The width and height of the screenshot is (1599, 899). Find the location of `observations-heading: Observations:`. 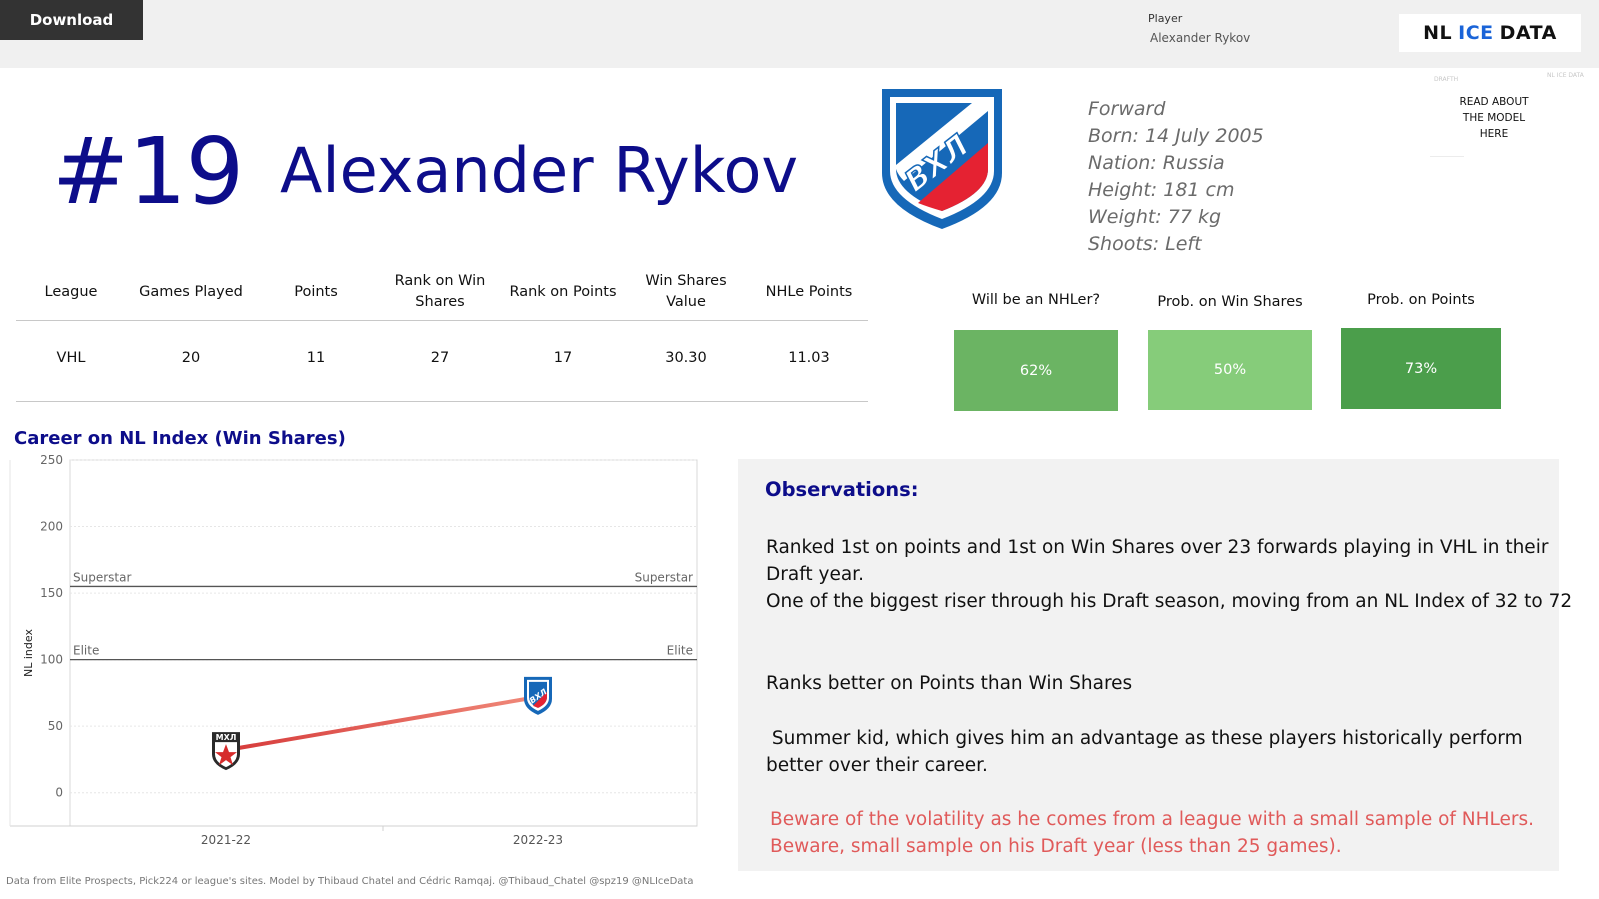

observations-heading: Observations: is located at coordinates (842, 489).